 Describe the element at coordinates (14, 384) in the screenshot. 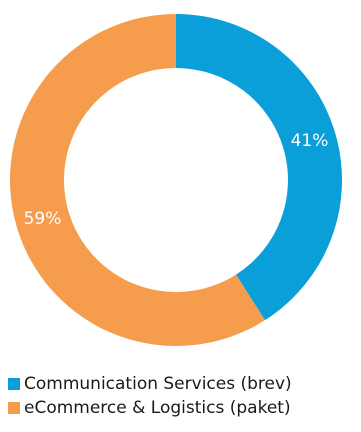

I see `legend-swatch-communication-services` at that location.